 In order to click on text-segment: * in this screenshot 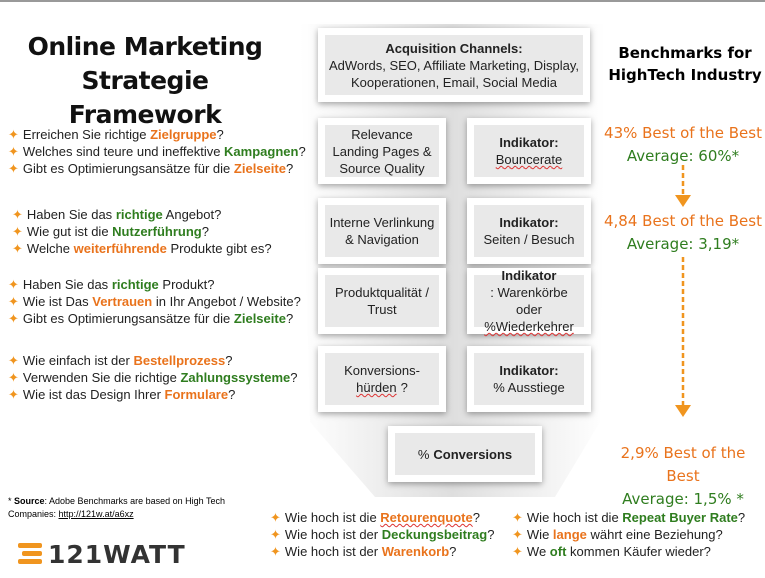, I will do `click(11, 501)`.